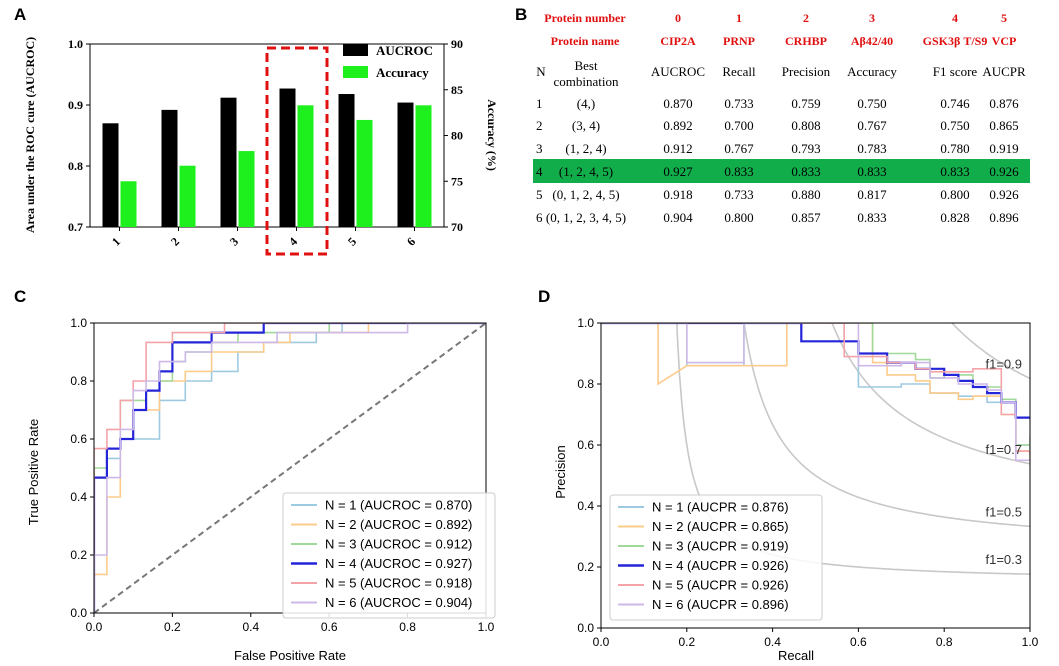 The height and width of the screenshot is (666, 1059). I want to click on table-cell: 0.700, so click(738, 125).